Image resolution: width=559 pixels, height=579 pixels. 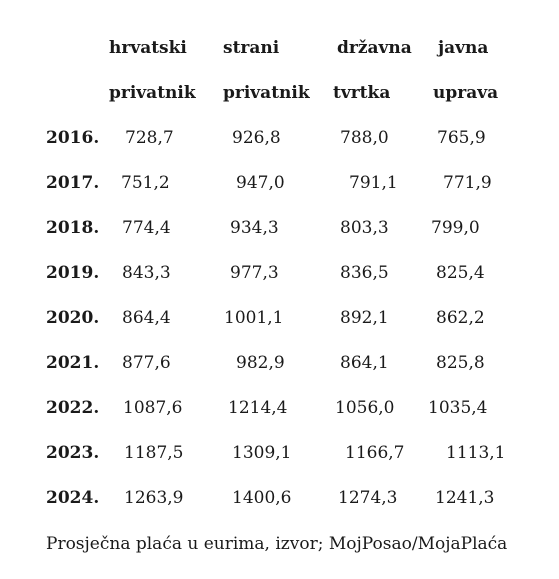 What do you see at coordinates (364, 273) in the screenshot?
I see `cell-2019-drzavna-tvrtka: 836,5` at bounding box center [364, 273].